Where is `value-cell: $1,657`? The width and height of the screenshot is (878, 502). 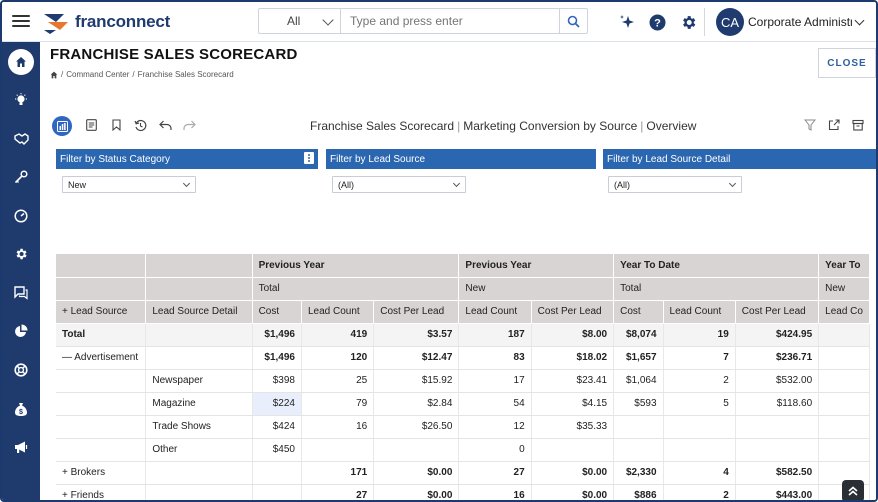 value-cell: $1,657 is located at coordinates (638, 358).